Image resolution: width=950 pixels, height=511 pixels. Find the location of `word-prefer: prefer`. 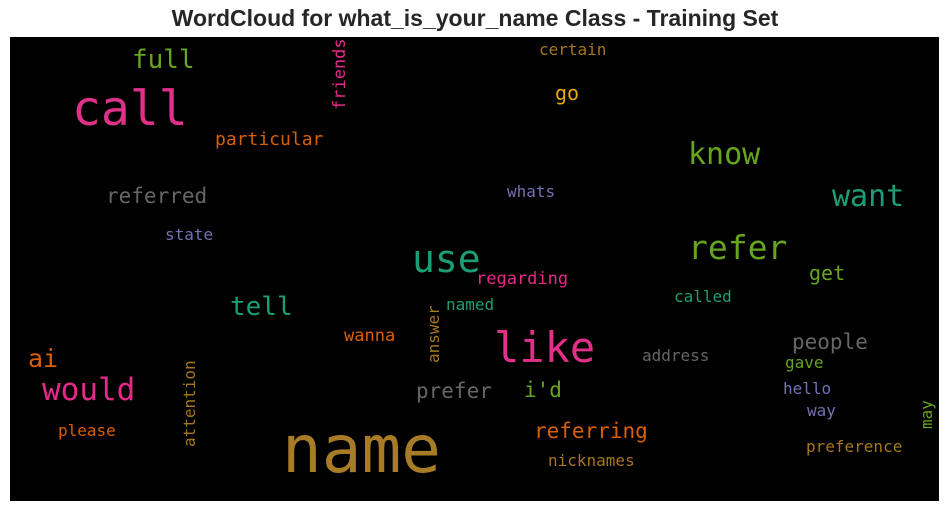

word-prefer: prefer is located at coordinates (454, 391).